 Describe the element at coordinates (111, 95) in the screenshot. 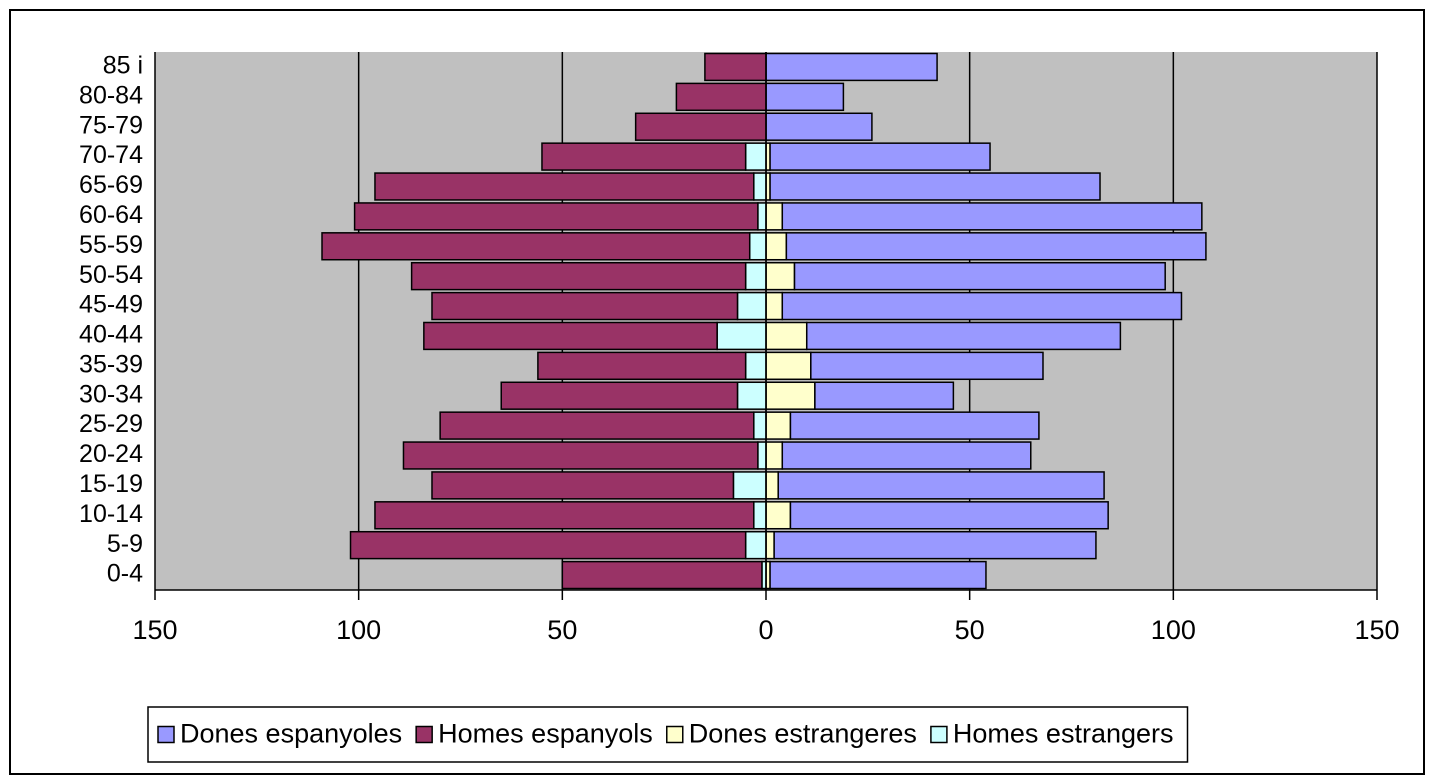

I see `y-tick-label: 80-84` at that location.